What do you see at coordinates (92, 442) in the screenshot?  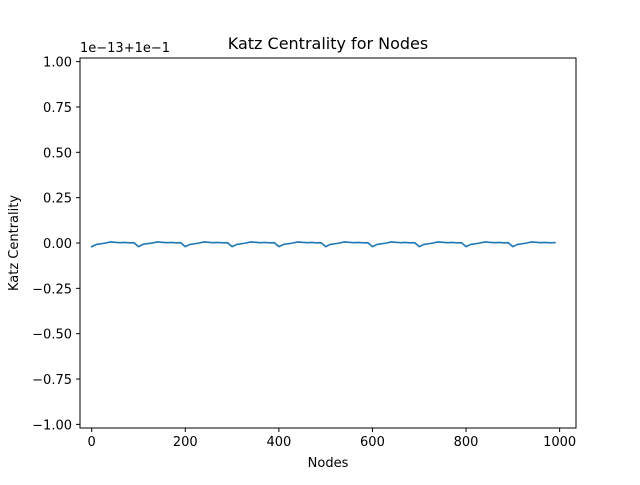 I see `x-tick-label: 0` at bounding box center [92, 442].